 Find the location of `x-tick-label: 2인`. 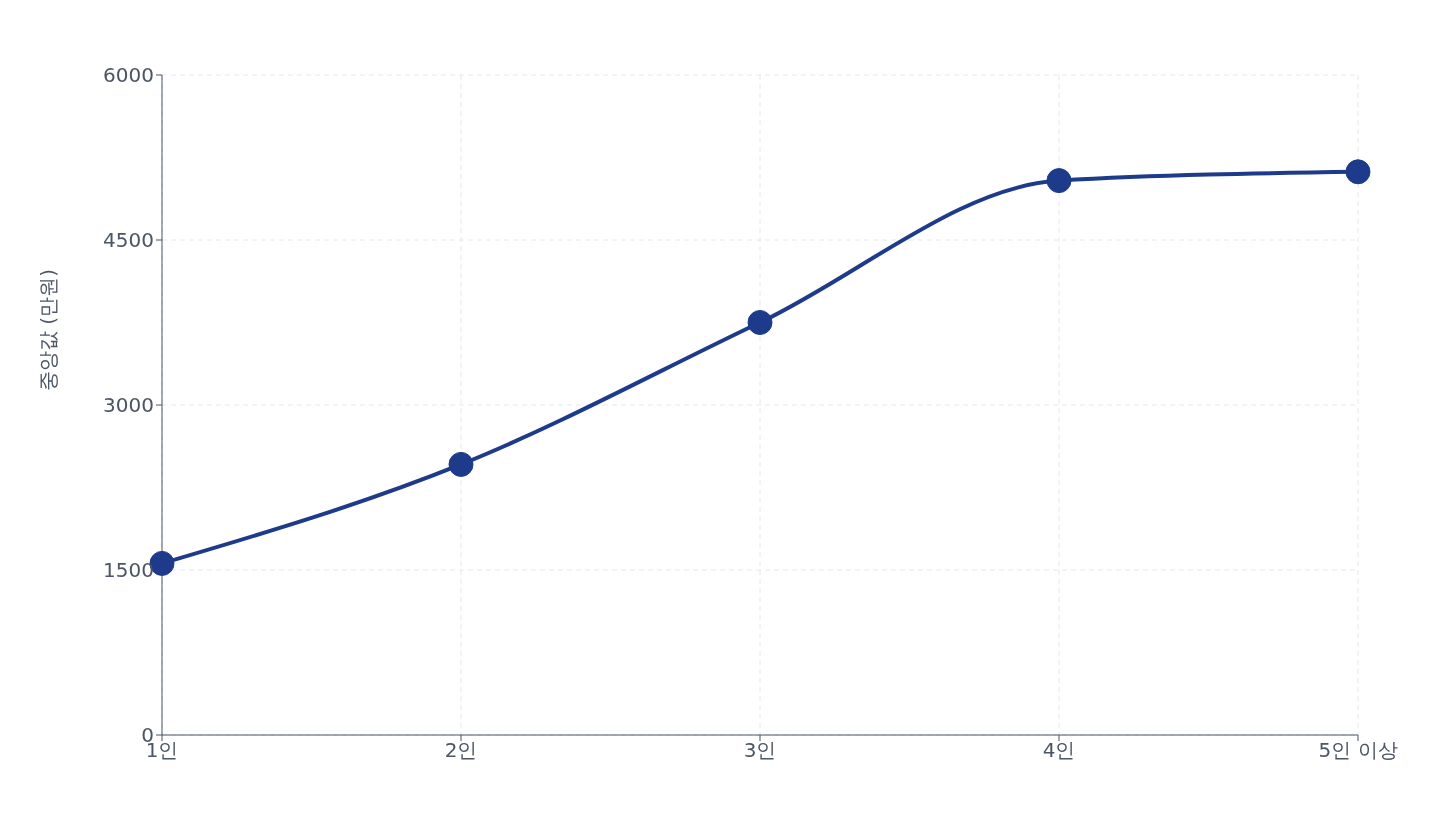

x-tick-label: 2인 is located at coordinates (461, 750).